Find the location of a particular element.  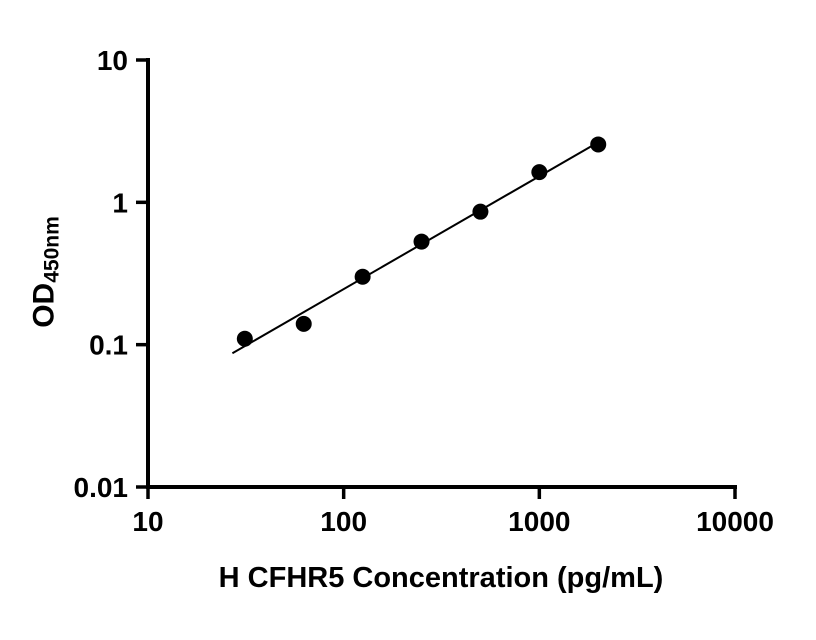

y-tick-label: 0.01 is located at coordinates (101, 487).